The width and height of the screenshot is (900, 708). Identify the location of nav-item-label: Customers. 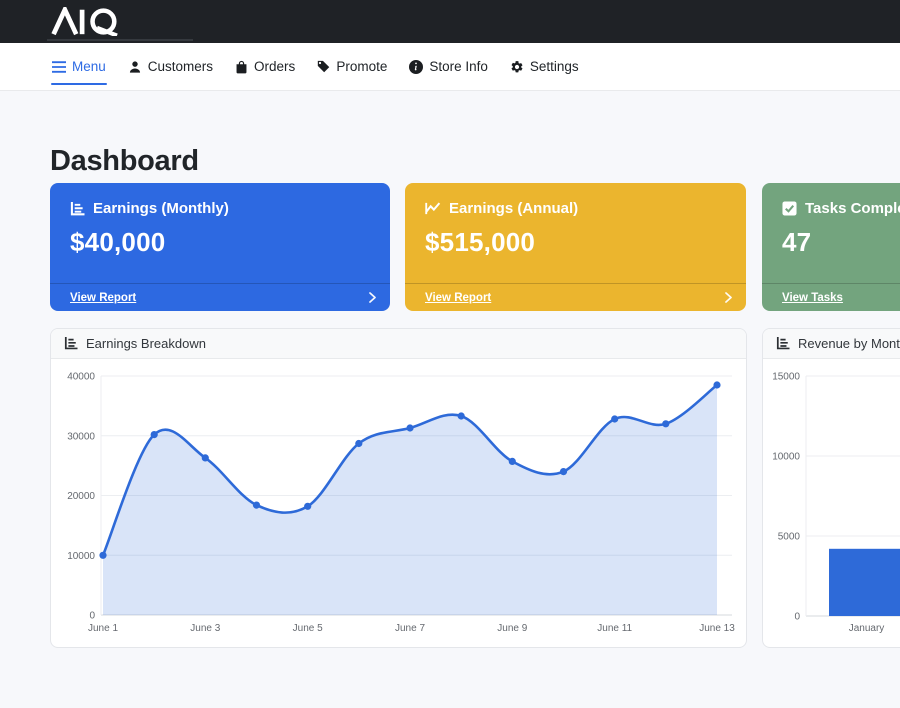
(180, 66).